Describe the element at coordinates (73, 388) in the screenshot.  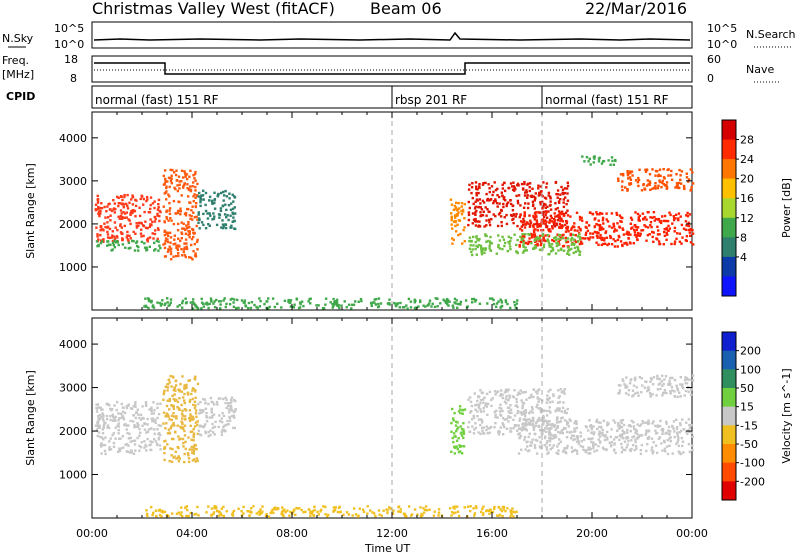
I see `y-tick-label: 3000` at that location.